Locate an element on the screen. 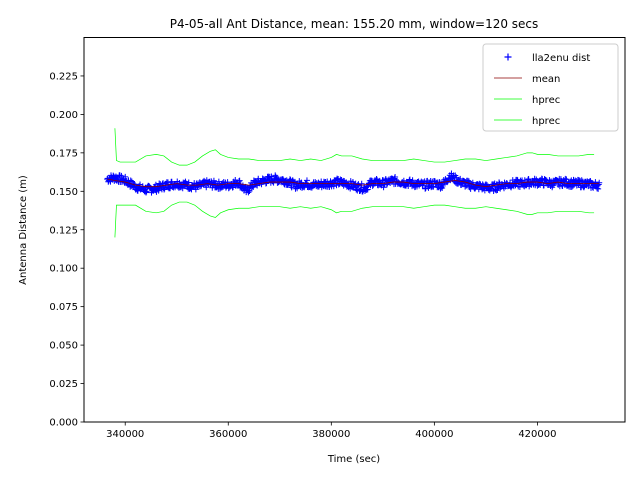 This screenshot has height=480, width=640. legend: lla2enu dist mean hprec hprec is located at coordinates (550, 87).